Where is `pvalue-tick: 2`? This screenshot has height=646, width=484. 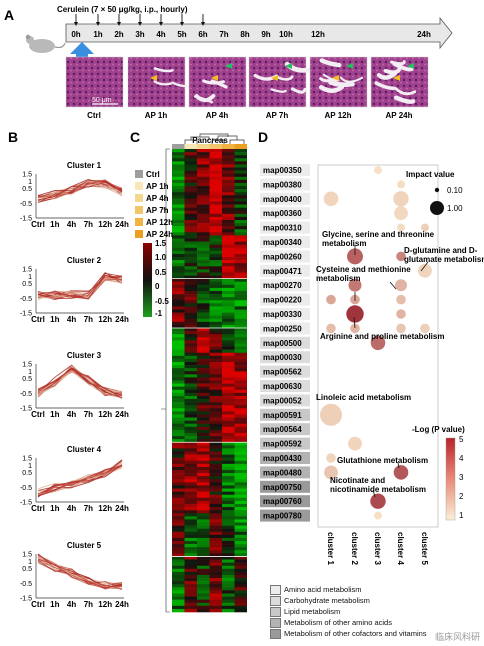
pvalue-tick: 2 is located at coordinates (461, 496).